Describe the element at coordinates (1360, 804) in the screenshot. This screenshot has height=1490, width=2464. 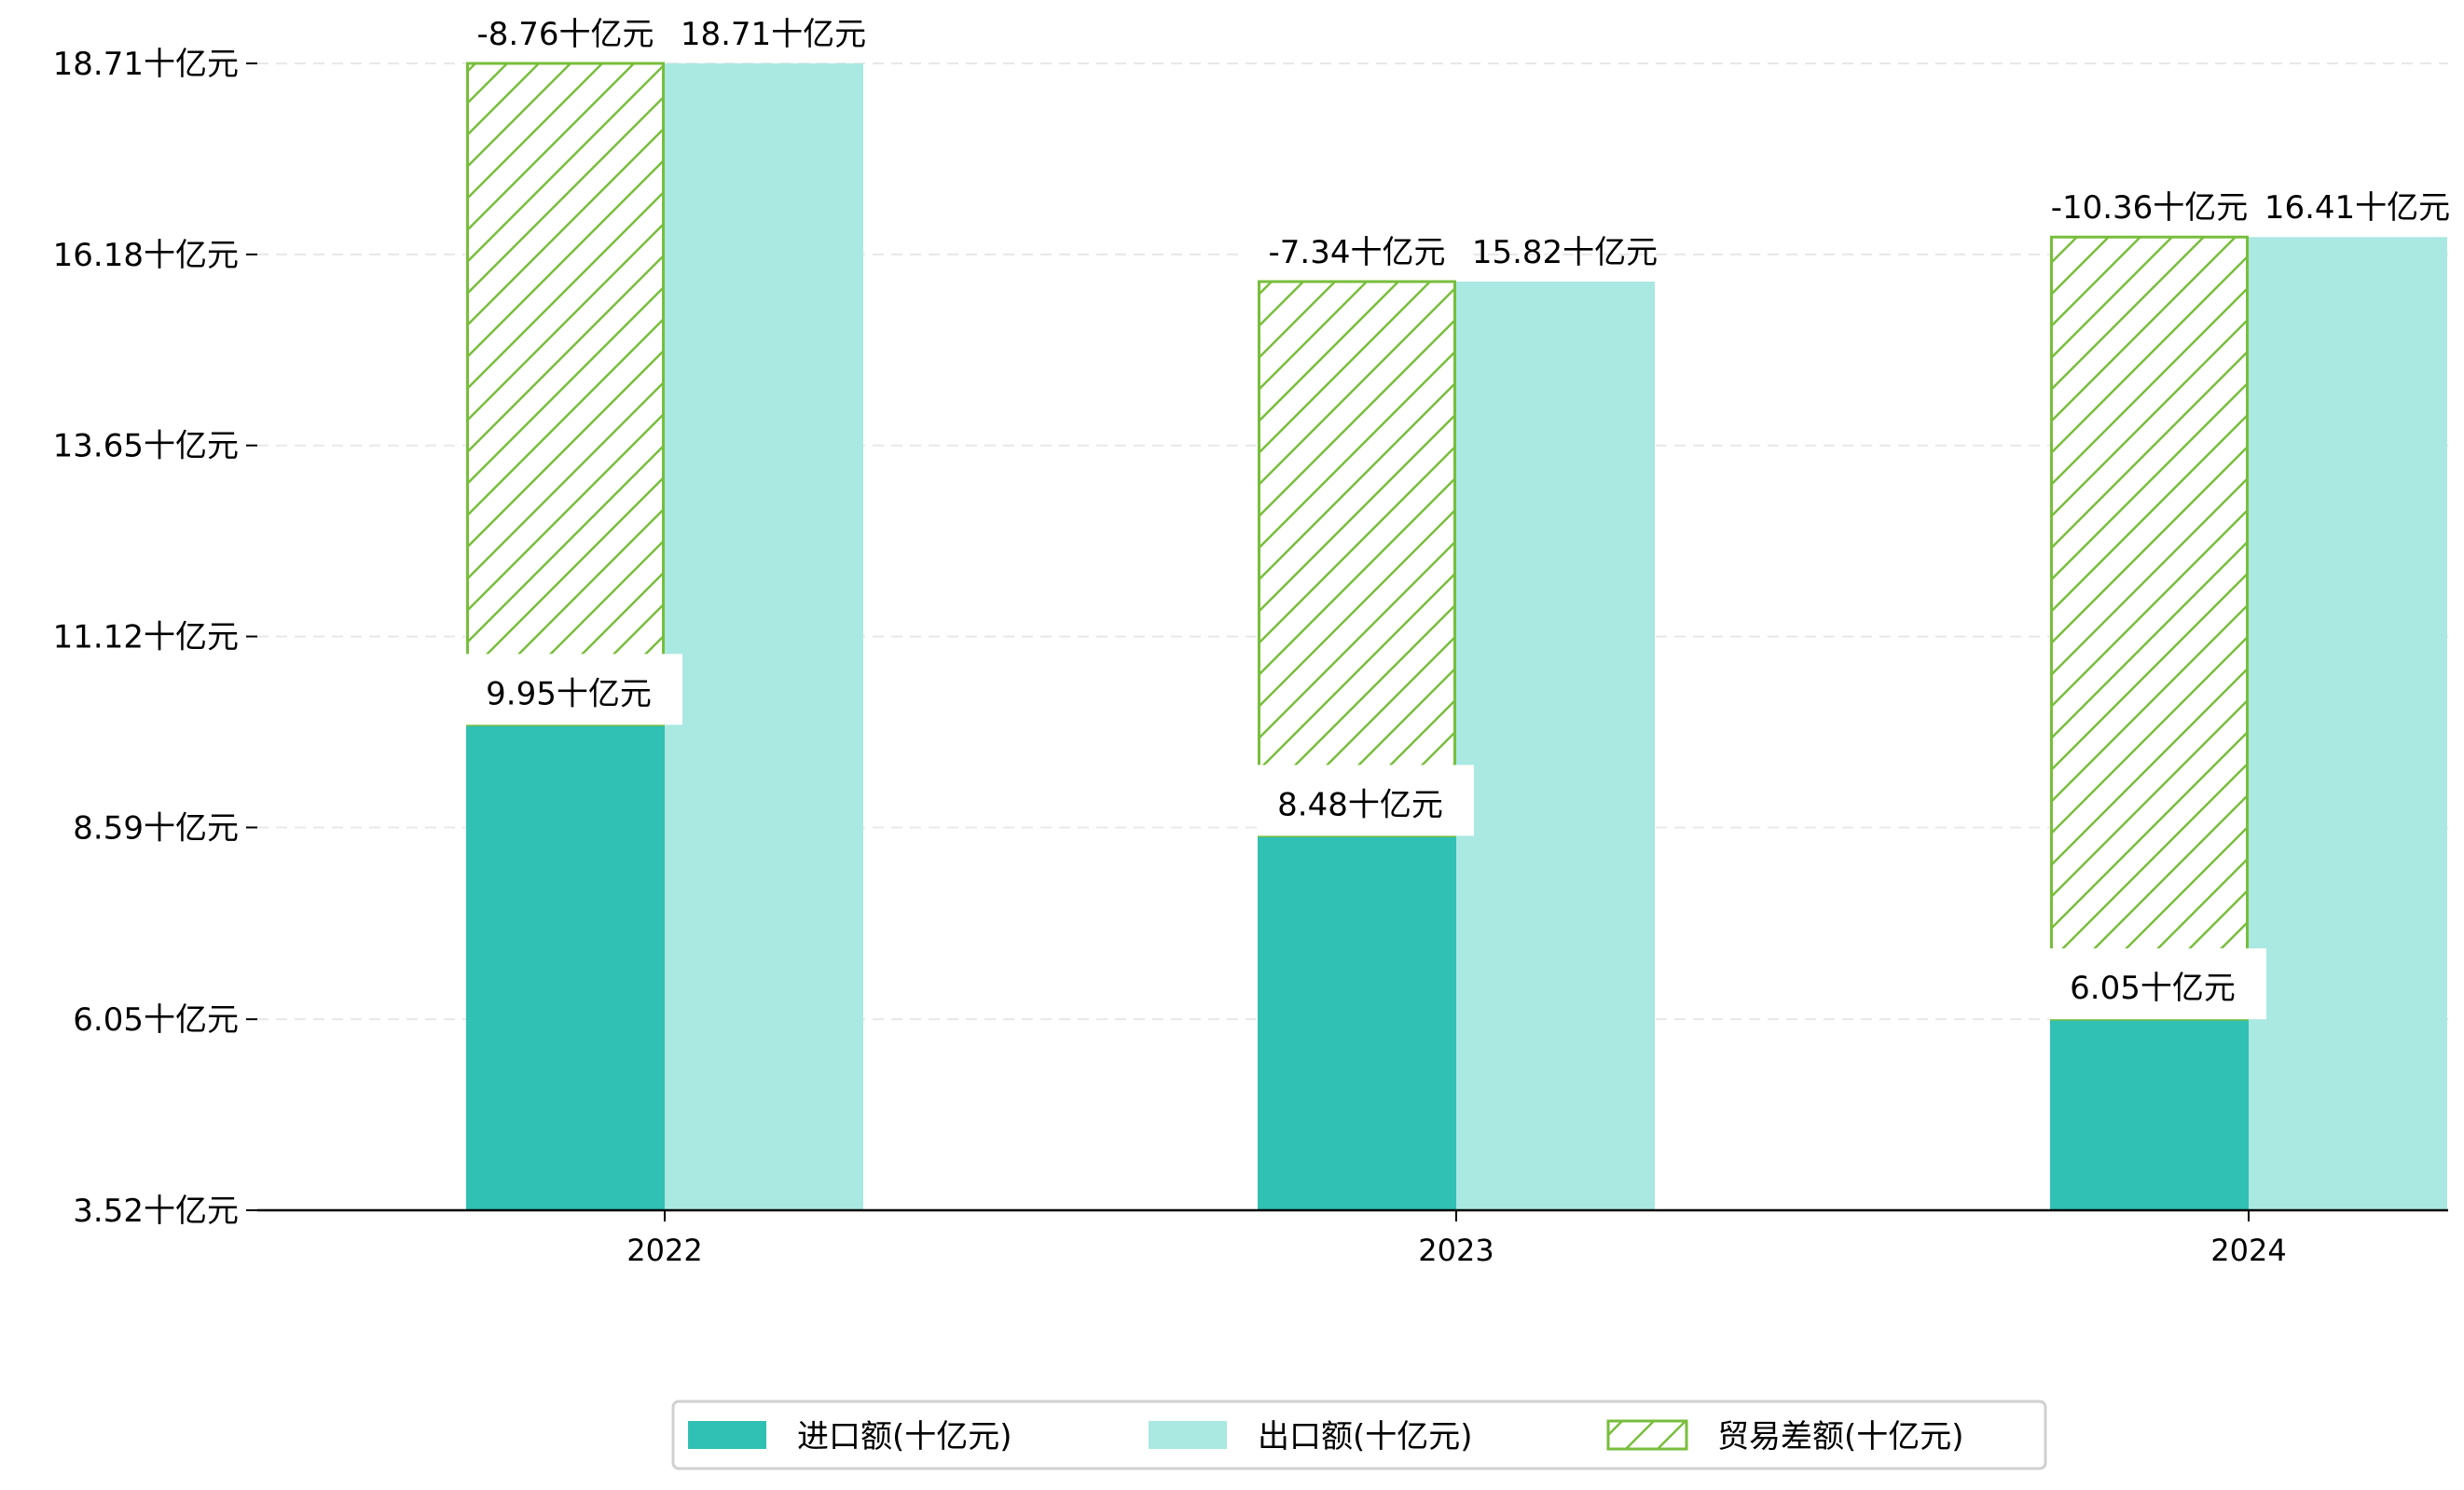
I see `import-value-label: 8.48十亿元` at that location.